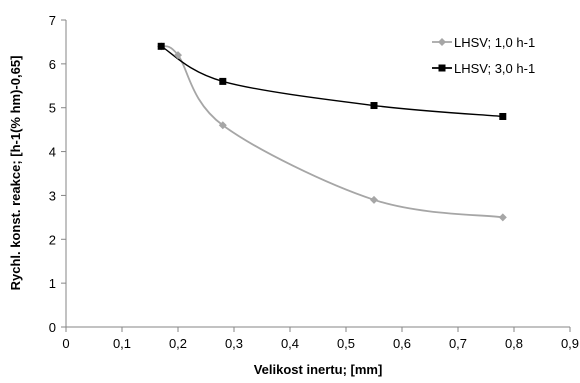  What do you see at coordinates (494, 42) in the screenshot?
I see `legend-label-0: LHSV; 1,0 h-1` at bounding box center [494, 42].